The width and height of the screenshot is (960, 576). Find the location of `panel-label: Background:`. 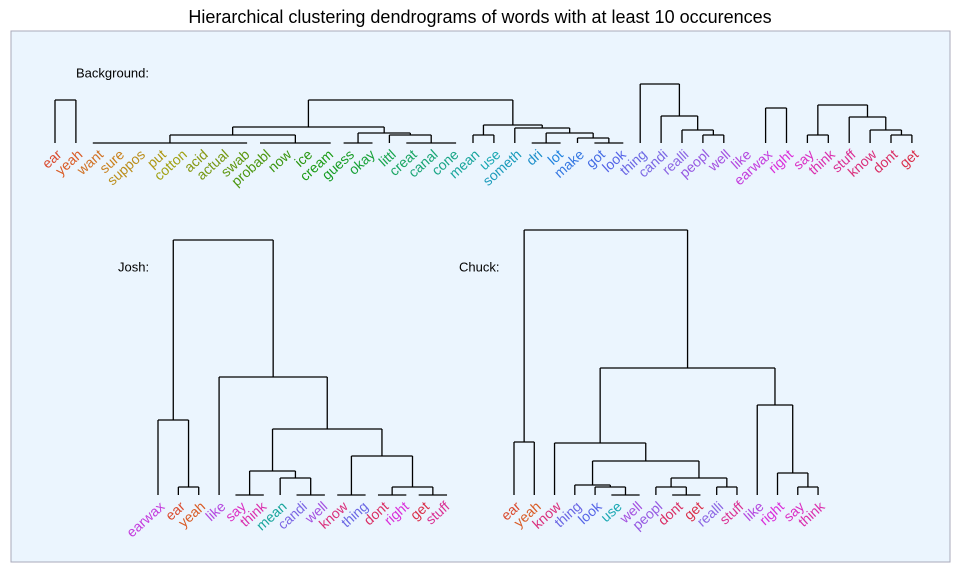

panel-label: Background: is located at coordinates (112, 72).